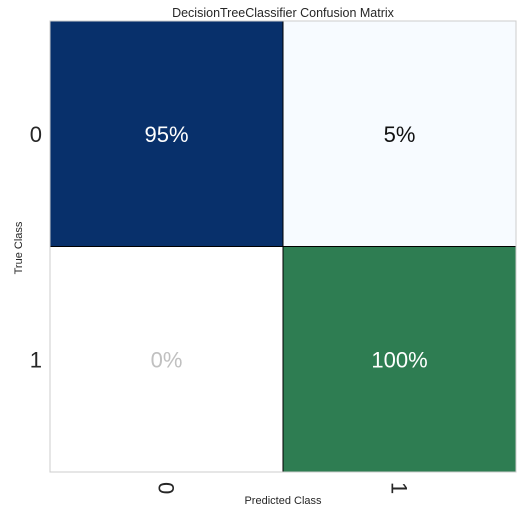  Describe the element at coordinates (166, 488) in the screenshot. I see `x-tick-label: 0` at that location.